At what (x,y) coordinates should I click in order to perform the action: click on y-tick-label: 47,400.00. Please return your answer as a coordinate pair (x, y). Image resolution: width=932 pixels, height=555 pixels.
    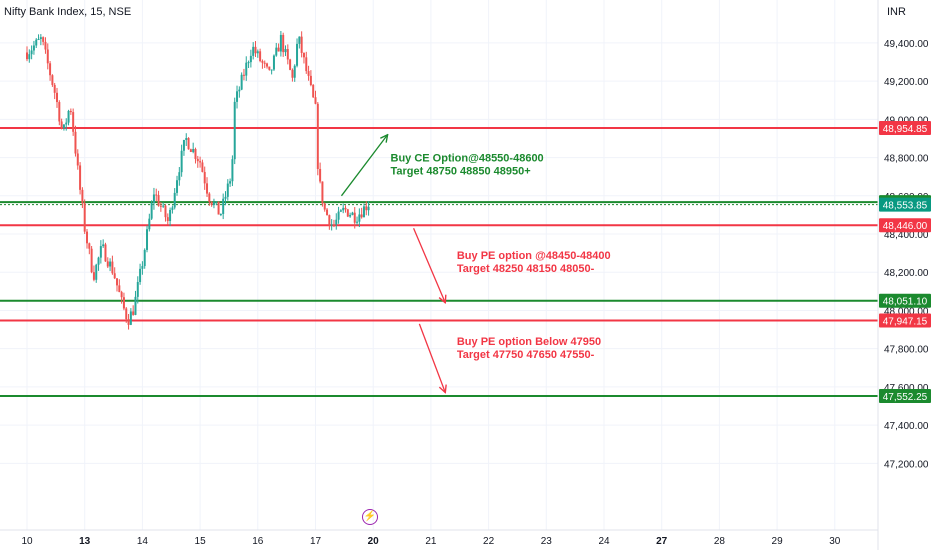
    Looking at the image, I should click on (906, 426).